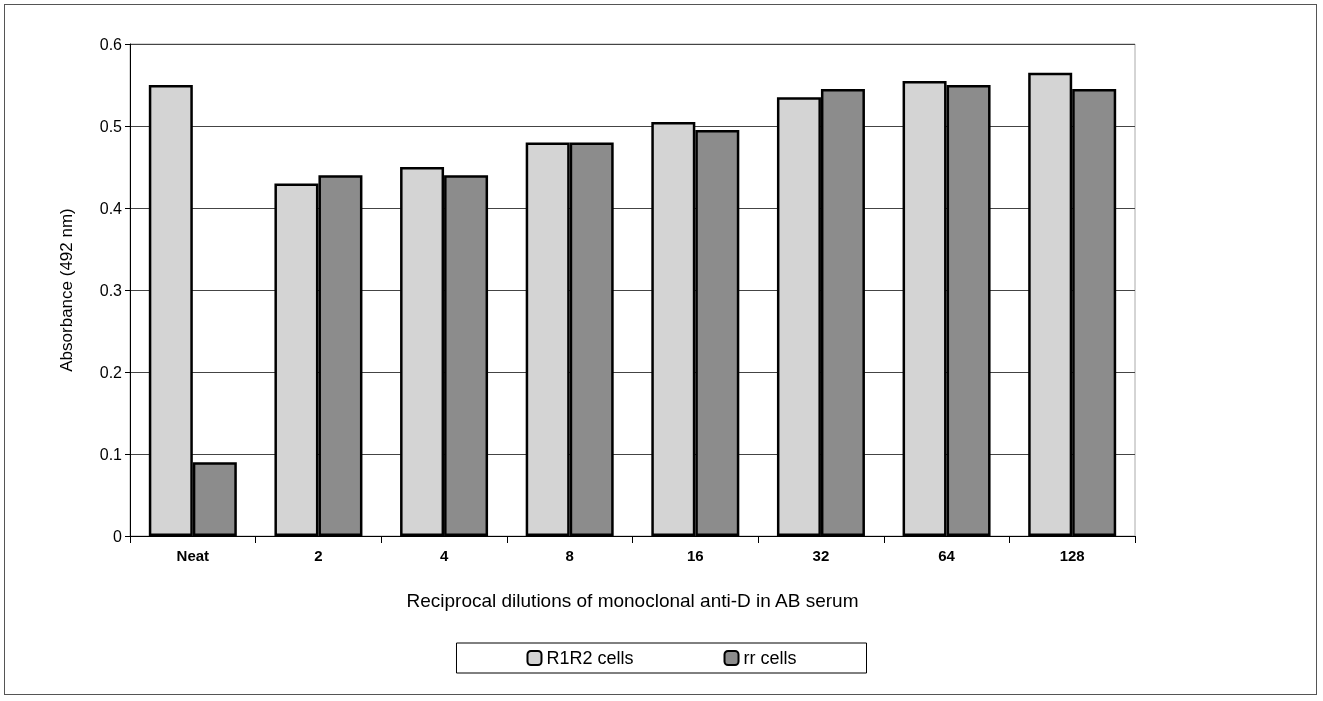 This screenshot has width=1323, height=701. What do you see at coordinates (66, 290) in the screenshot?
I see `y-axis-title: Absorbance (492 nm)` at bounding box center [66, 290].